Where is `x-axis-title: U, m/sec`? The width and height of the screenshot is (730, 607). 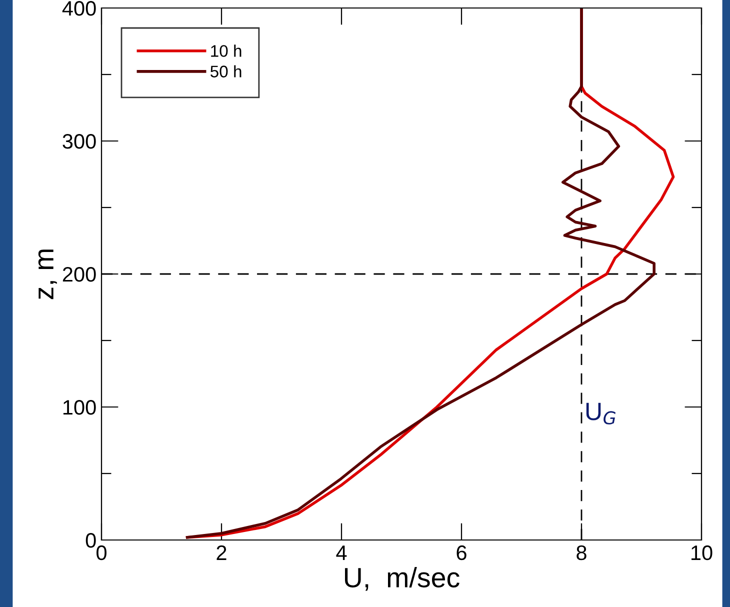 x-axis-title: U, m/sec is located at coordinates (402, 579).